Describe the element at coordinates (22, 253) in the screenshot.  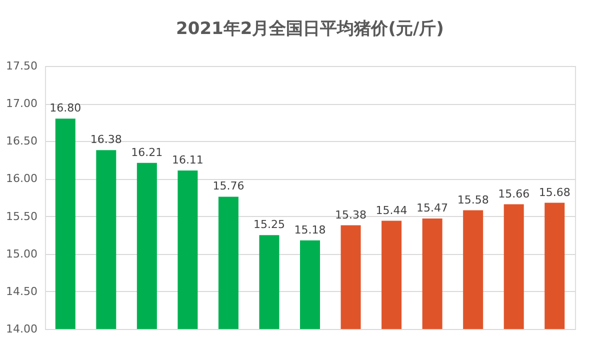
I see `y-tick-label: 15.00` at that location.